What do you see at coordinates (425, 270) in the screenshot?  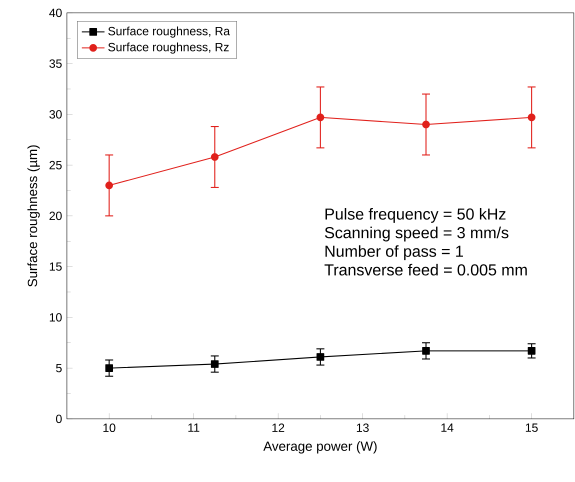 I see `annotation: Transverse feed = 0.005 mm` at bounding box center [425, 270].